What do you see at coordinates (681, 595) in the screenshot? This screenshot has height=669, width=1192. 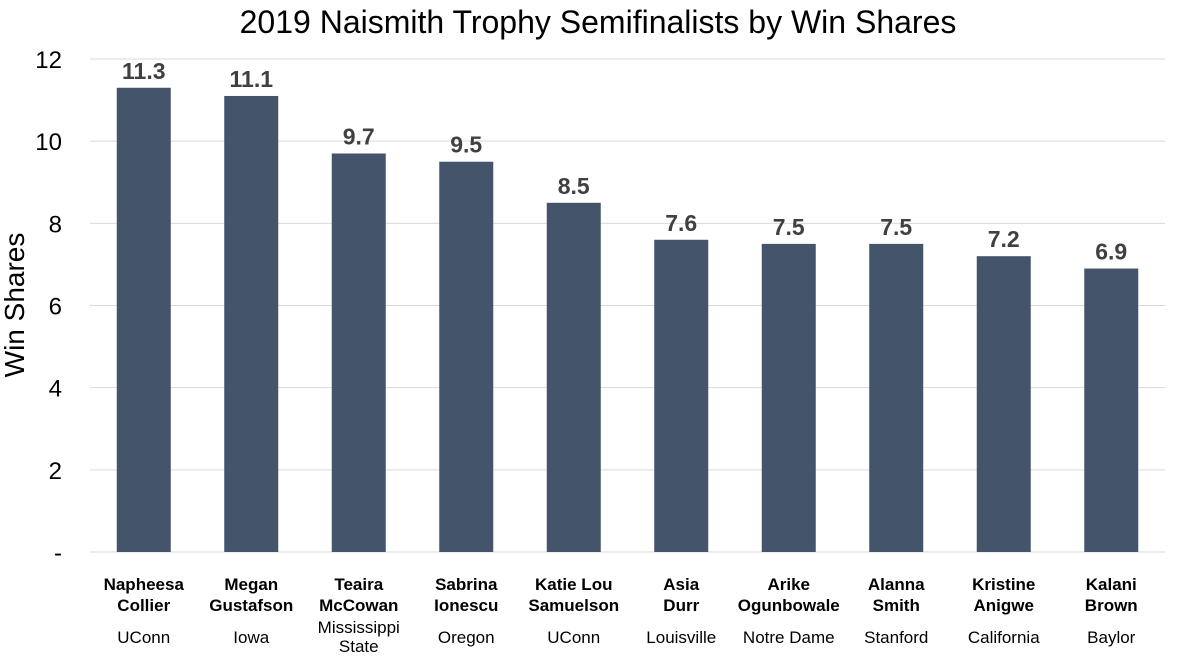 I see `player-name-label: Asia Durr` at bounding box center [681, 595].